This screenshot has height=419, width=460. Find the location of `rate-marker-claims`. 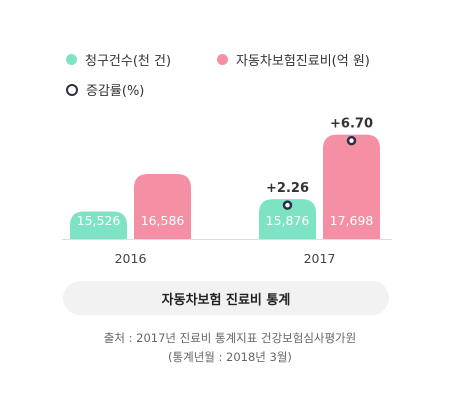

rate-marker-claims is located at coordinates (287, 205).